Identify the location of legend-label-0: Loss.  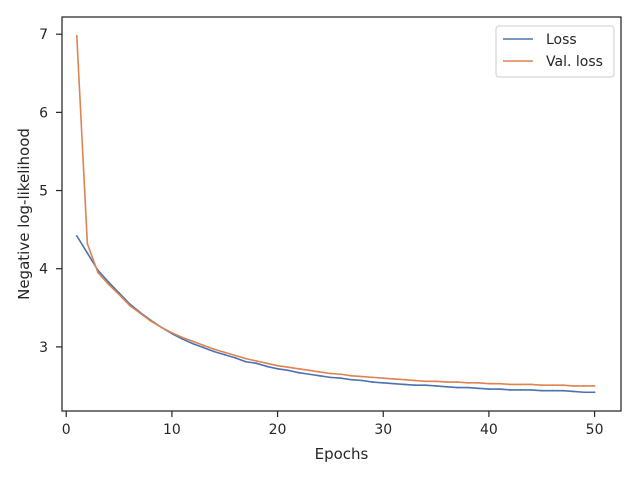
(561, 40).